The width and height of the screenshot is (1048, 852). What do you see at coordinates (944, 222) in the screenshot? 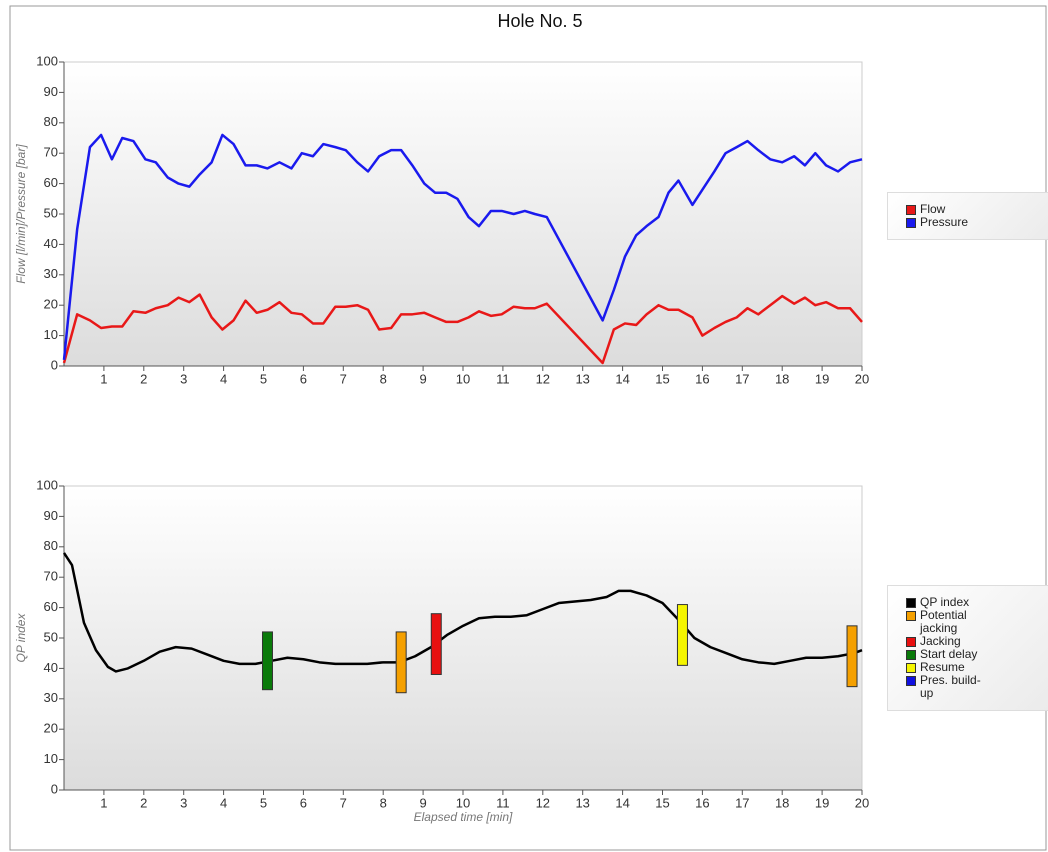
I see `legend-label: Pressure` at bounding box center [944, 222].